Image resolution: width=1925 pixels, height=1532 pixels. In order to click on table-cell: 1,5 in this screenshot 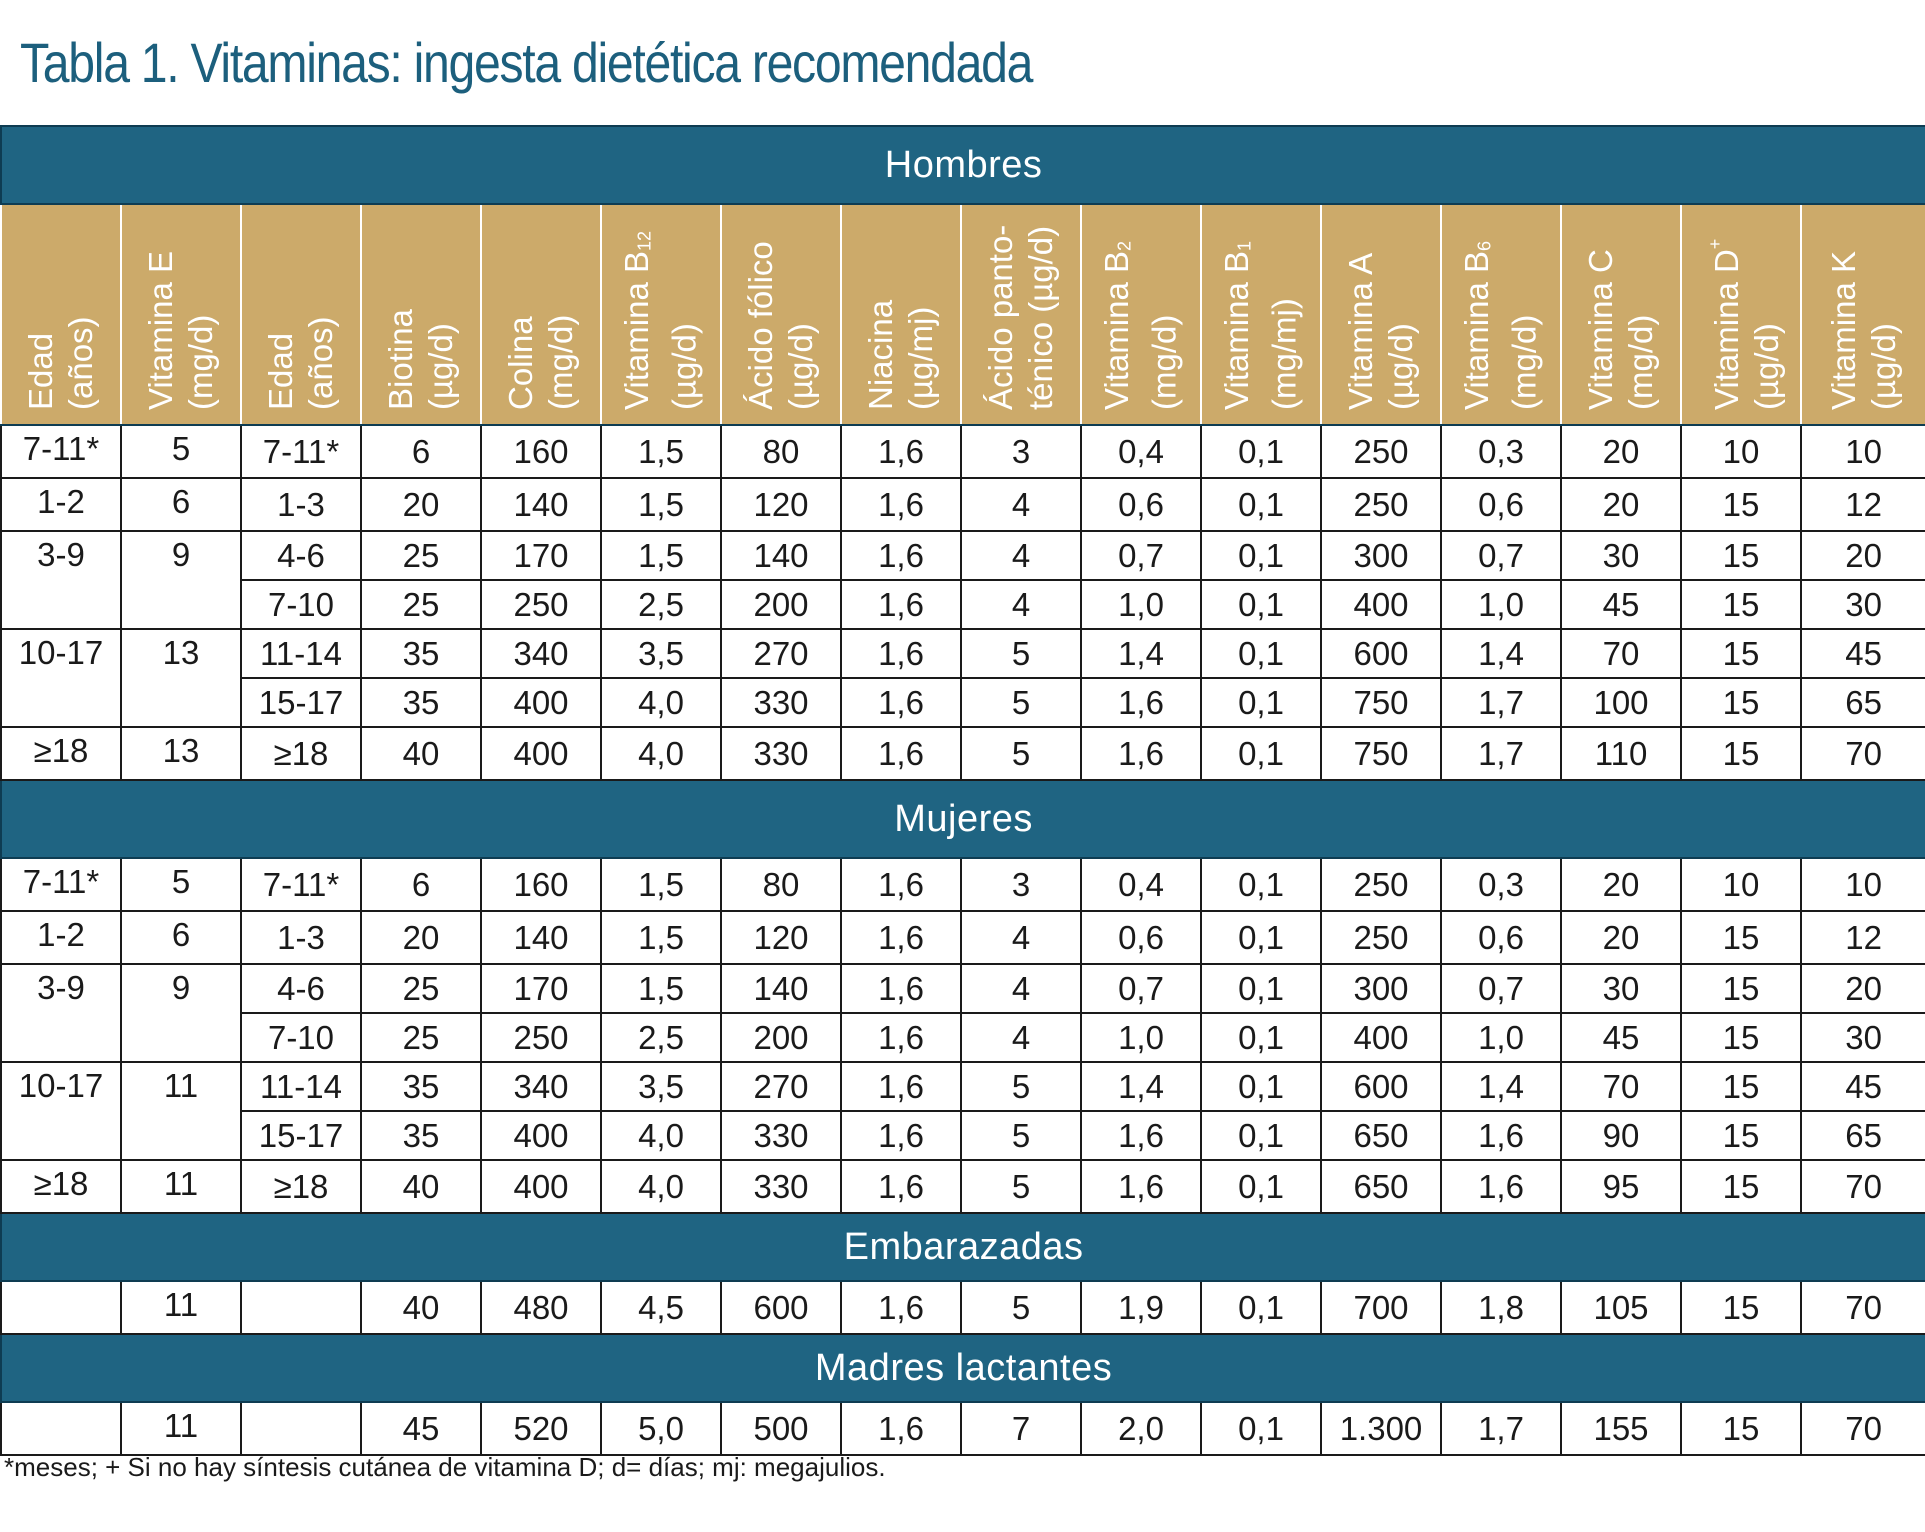, I will do `click(661, 555)`.